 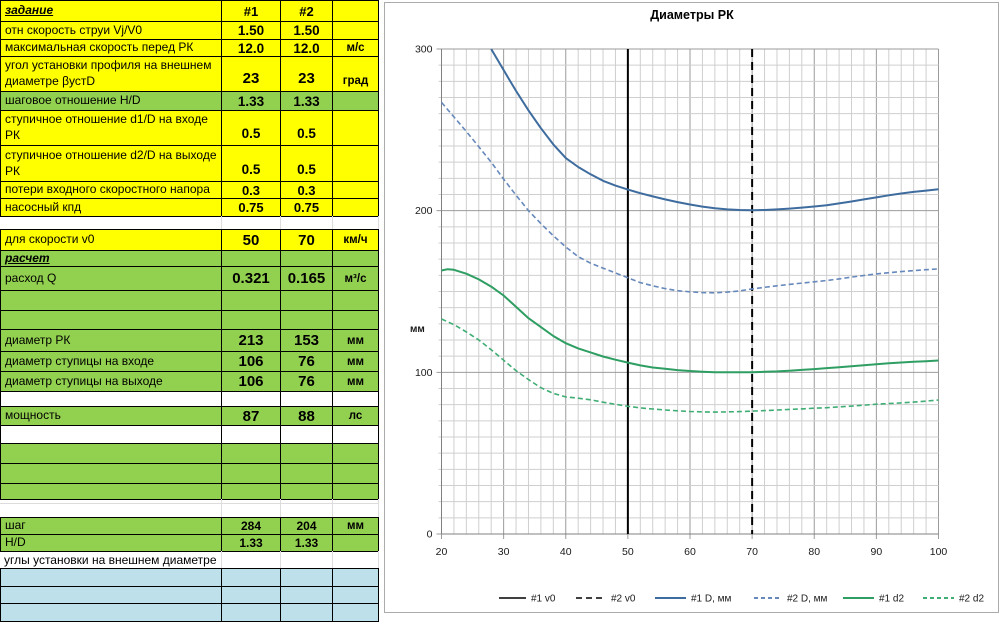 What do you see at coordinates (250, 526) in the screenshot?
I see `table-cell-value-1: 284` at bounding box center [250, 526].